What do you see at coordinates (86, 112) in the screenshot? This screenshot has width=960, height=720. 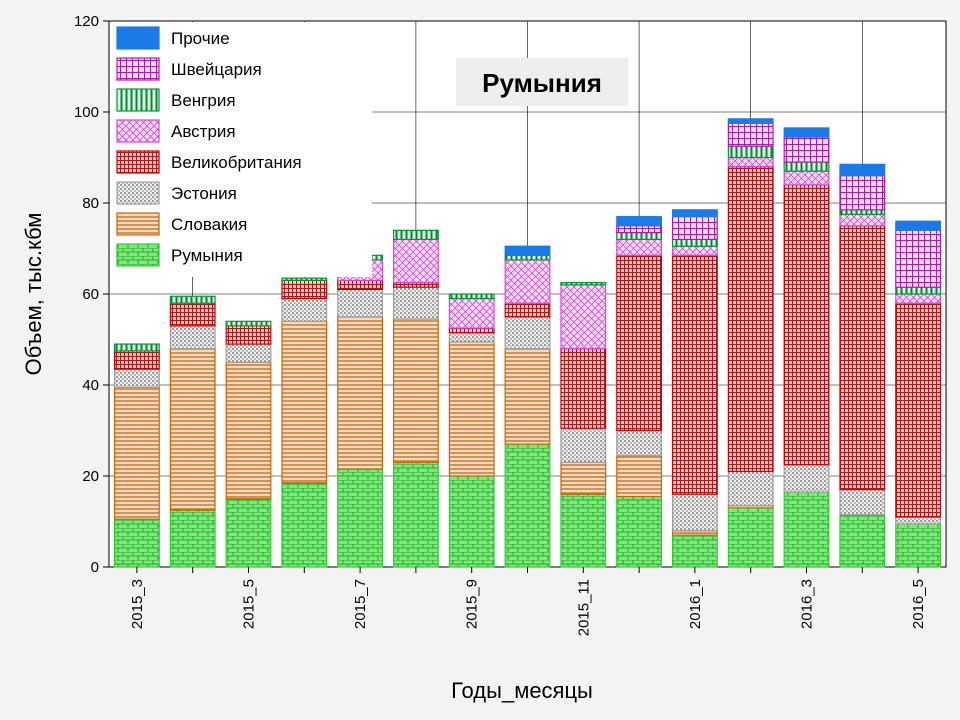 I see `y-tick-label: 100` at bounding box center [86, 112].